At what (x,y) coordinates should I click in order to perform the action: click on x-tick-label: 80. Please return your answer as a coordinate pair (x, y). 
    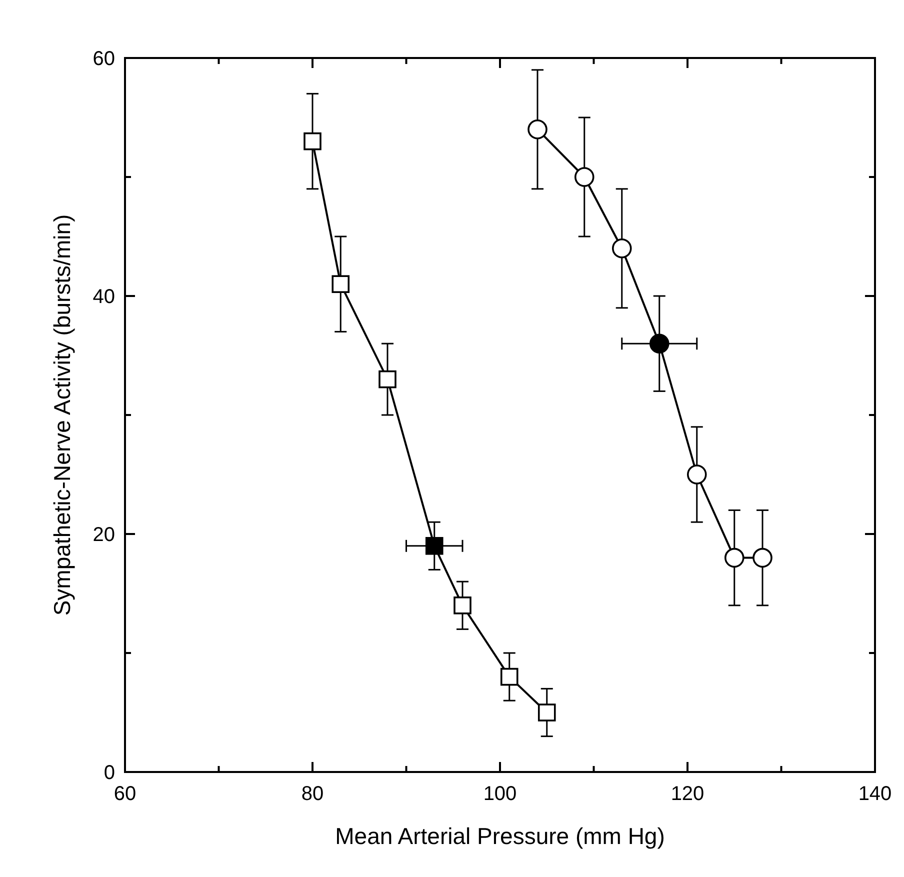
    Looking at the image, I should click on (312, 794).